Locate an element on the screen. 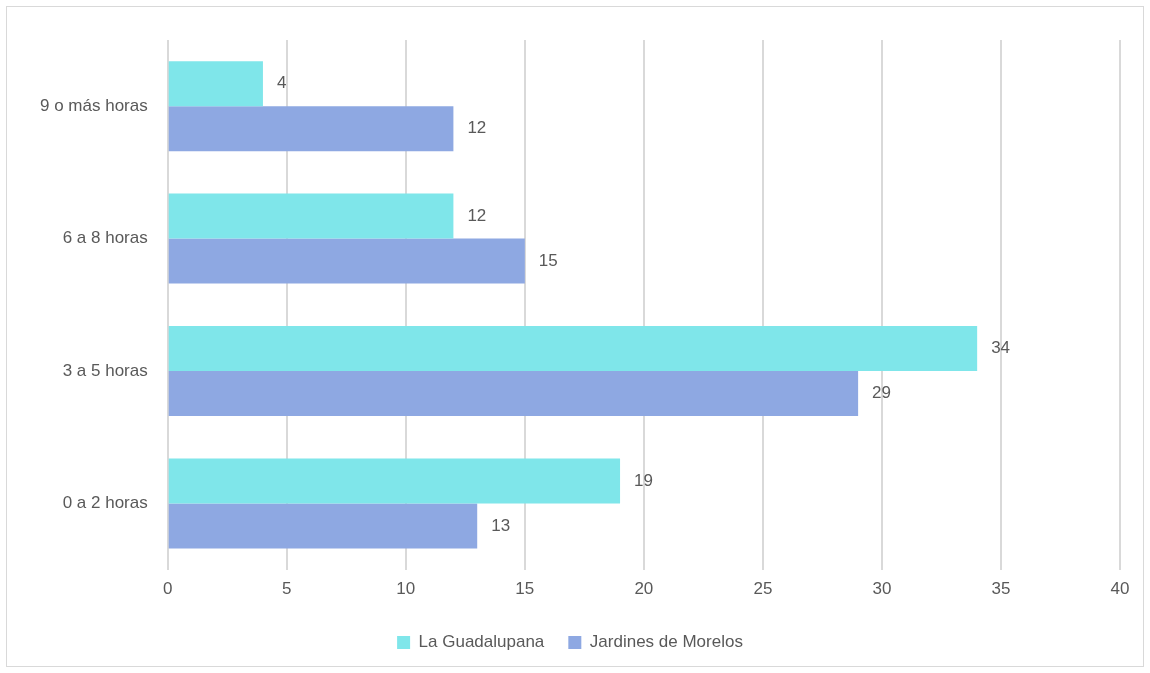 This screenshot has height=673, width=1150. x-tick-label: 5 is located at coordinates (287, 589).